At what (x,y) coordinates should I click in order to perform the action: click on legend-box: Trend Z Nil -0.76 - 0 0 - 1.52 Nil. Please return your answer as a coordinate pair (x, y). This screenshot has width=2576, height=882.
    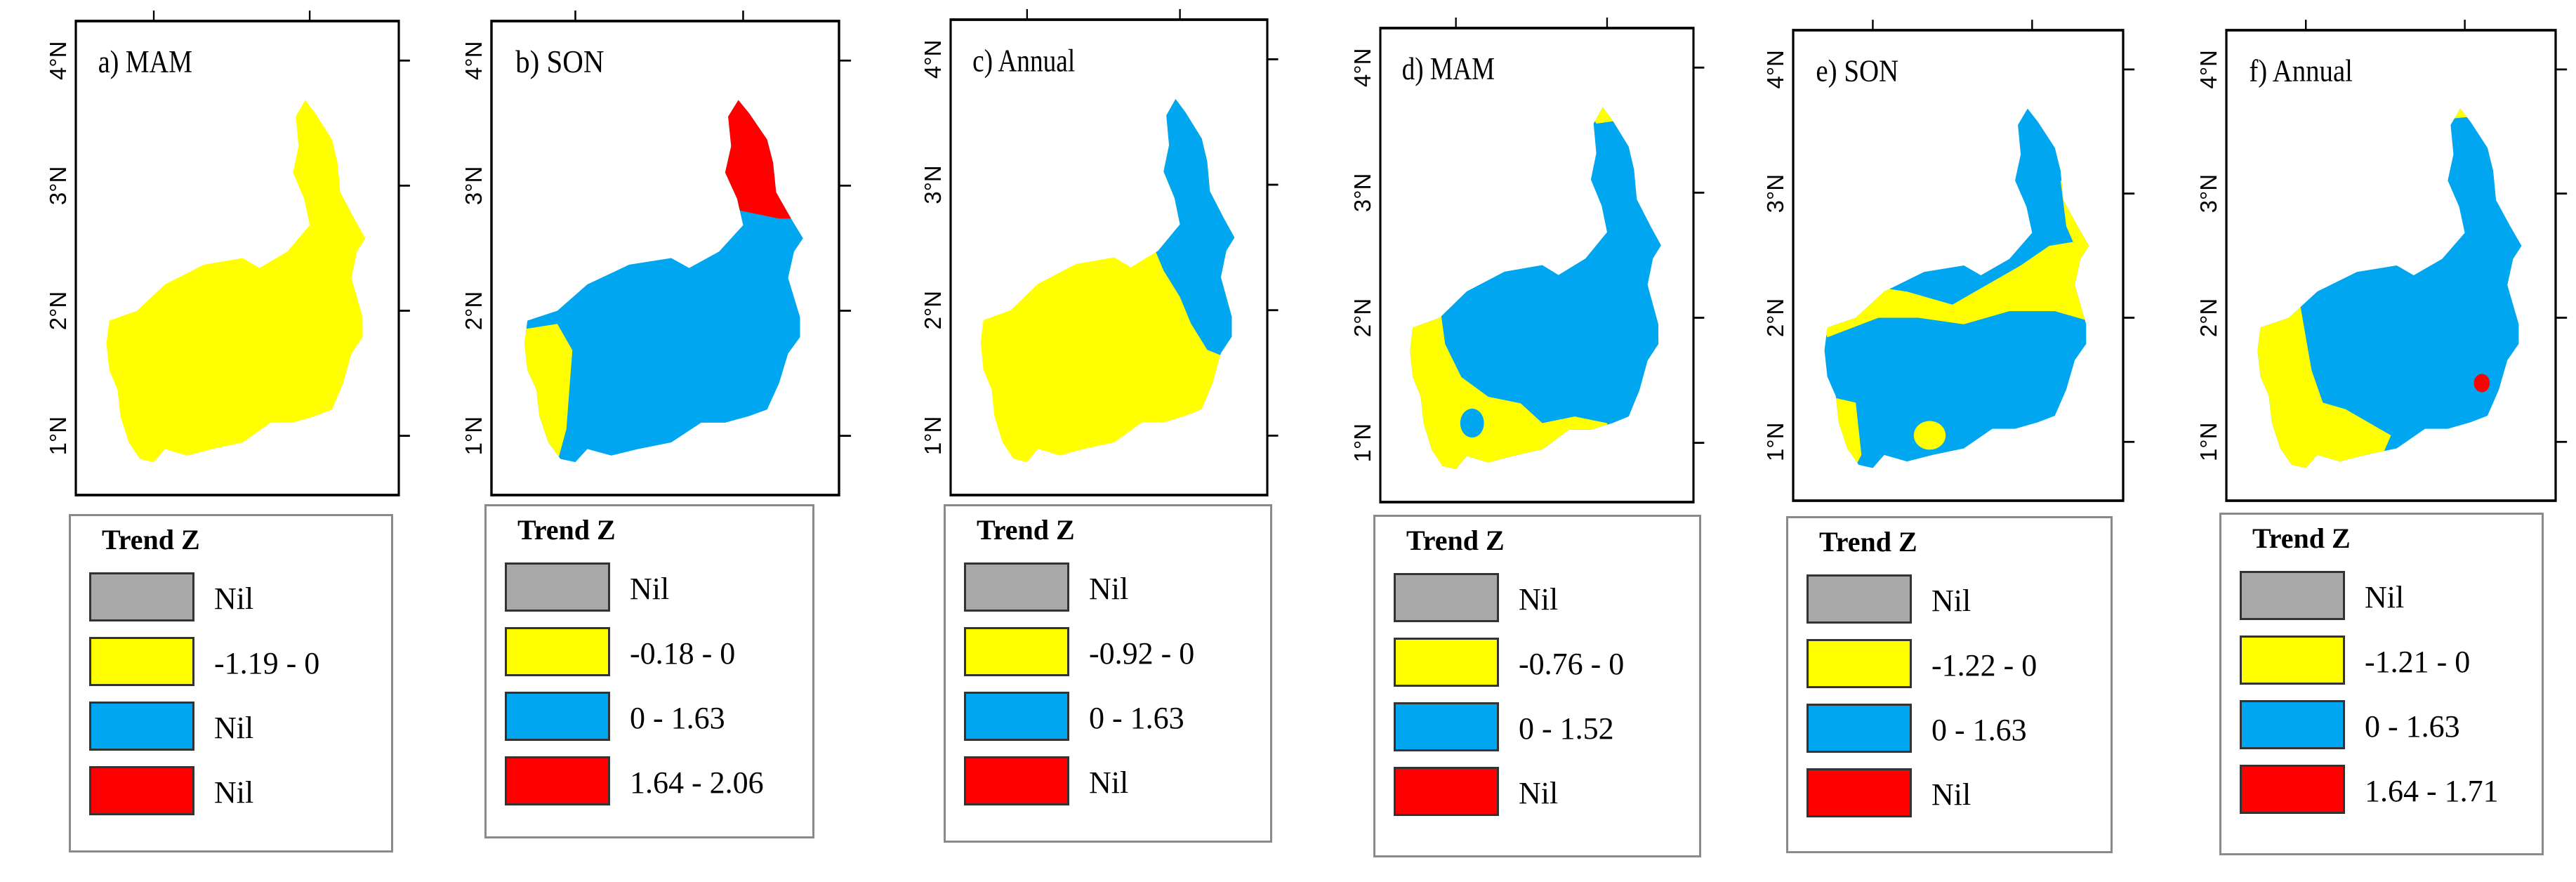
    Looking at the image, I should click on (1537, 686).